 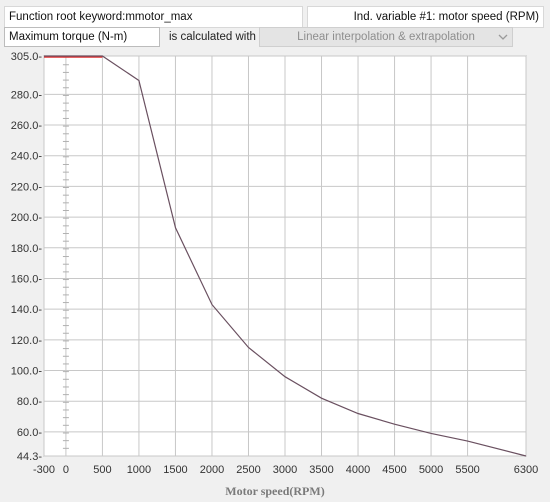 What do you see at coordinates (27, 279) in the screenshot?
I see `y-tick-label: 160.0-` at bounding box center [27, 279].